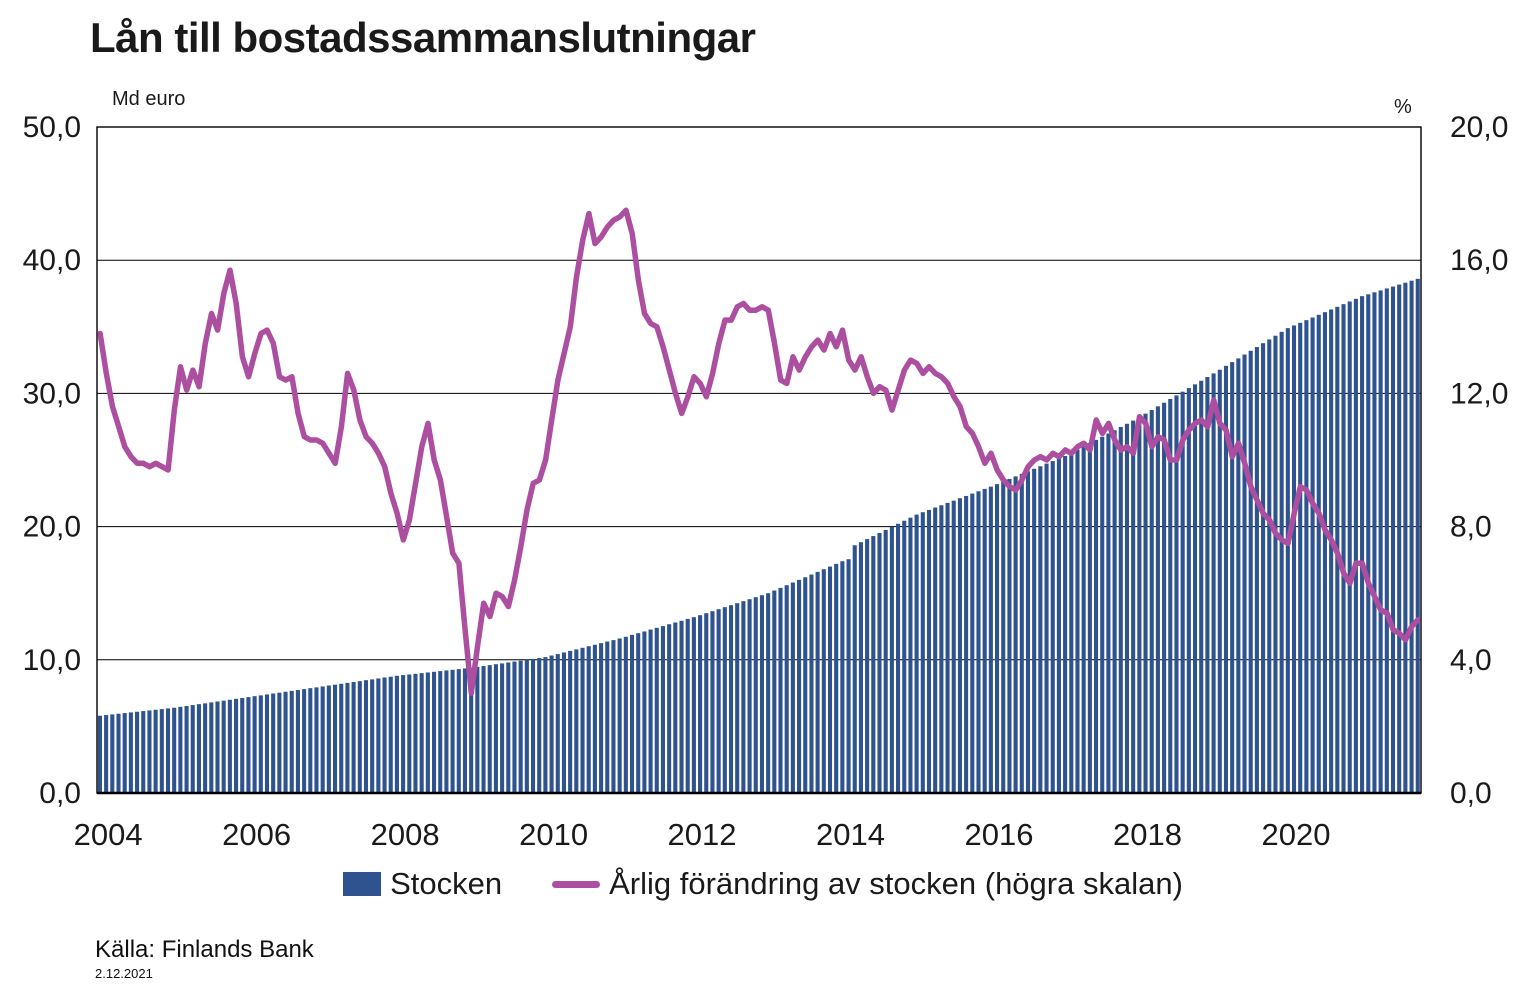 This screenshot has width=1526, height=997. What do you see at coordinates (52, 127) in the screenshot?
I see `left-axis-tick-label: 50,0` at bounding box center [52, 127].